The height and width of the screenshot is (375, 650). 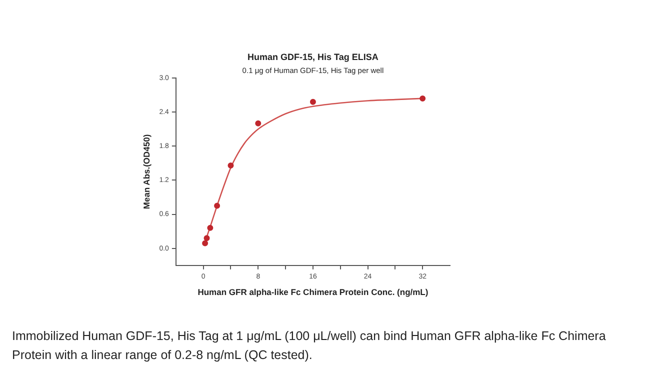 I want to click on chart-title: Human GDF-15, His Tag ELISA, so click(x=313, y=57).